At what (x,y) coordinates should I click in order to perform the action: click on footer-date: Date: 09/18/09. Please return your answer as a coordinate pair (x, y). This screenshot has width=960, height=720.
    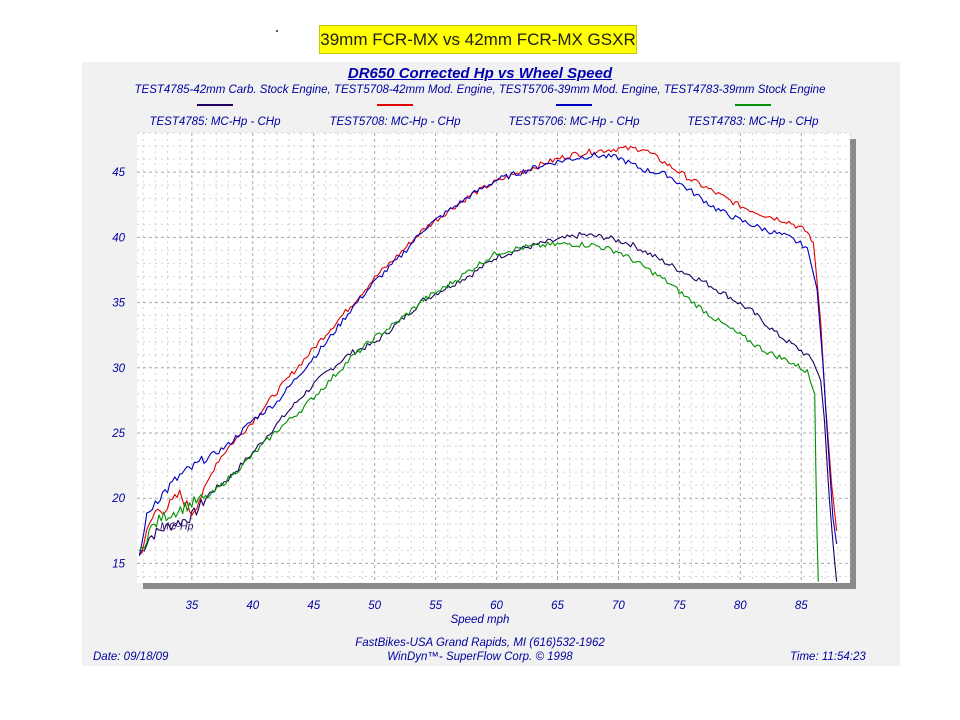
    Looking at the image, I should click on (131, 657).